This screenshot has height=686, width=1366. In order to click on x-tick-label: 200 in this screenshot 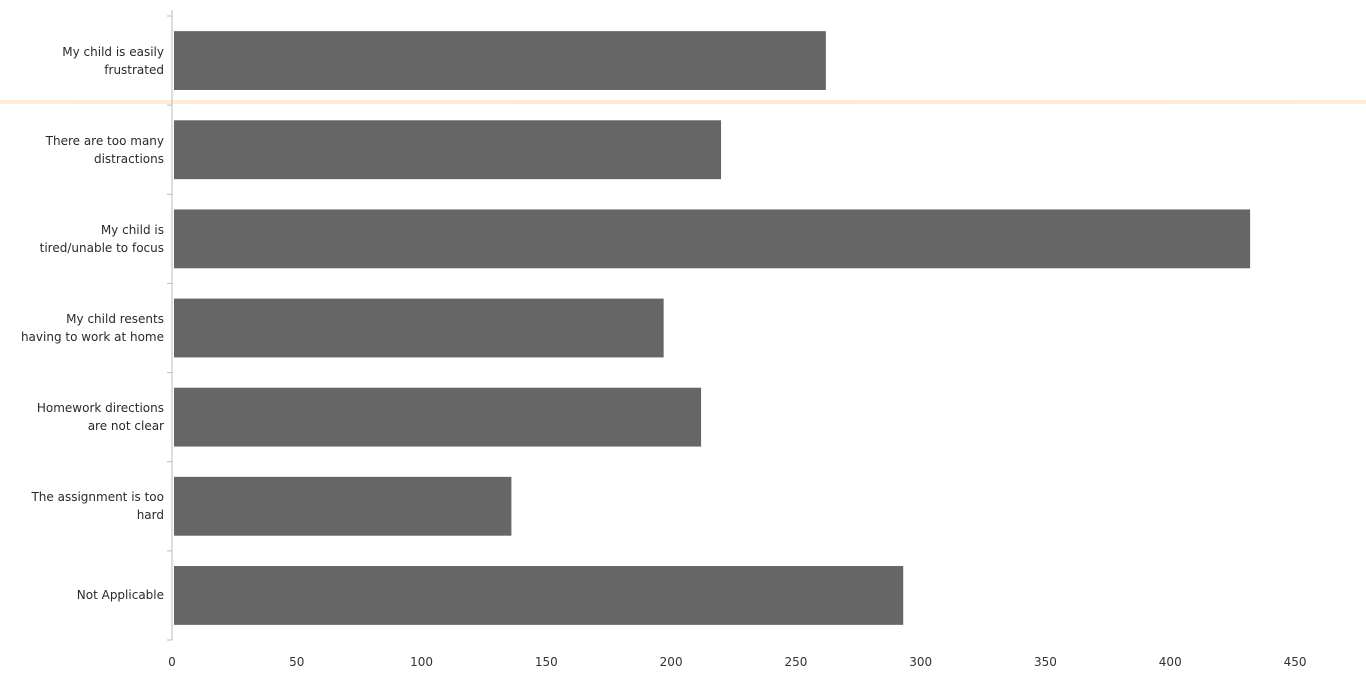, I will do `click(671, 662)`.